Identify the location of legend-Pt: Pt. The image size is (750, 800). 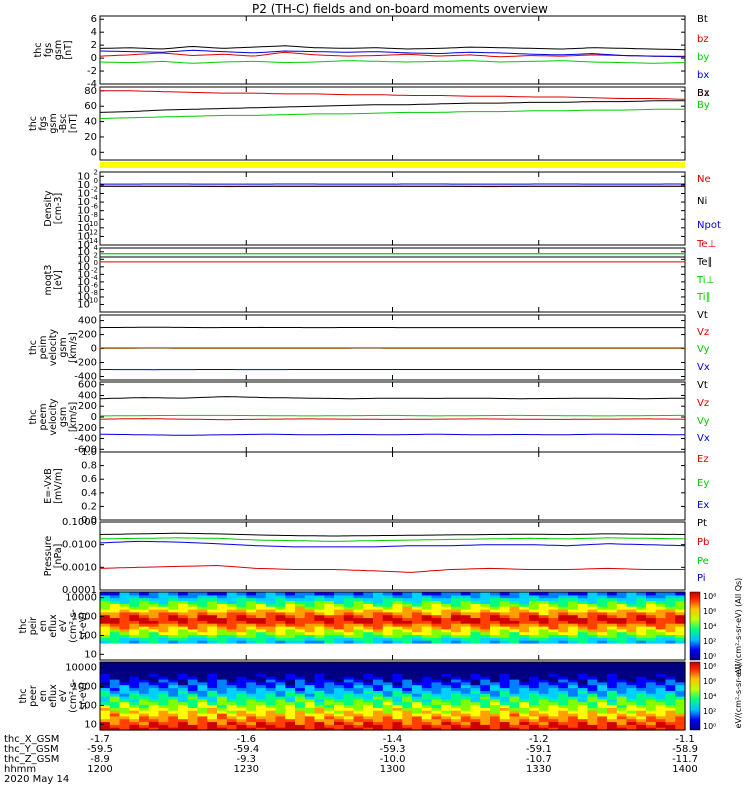
(702, 523).